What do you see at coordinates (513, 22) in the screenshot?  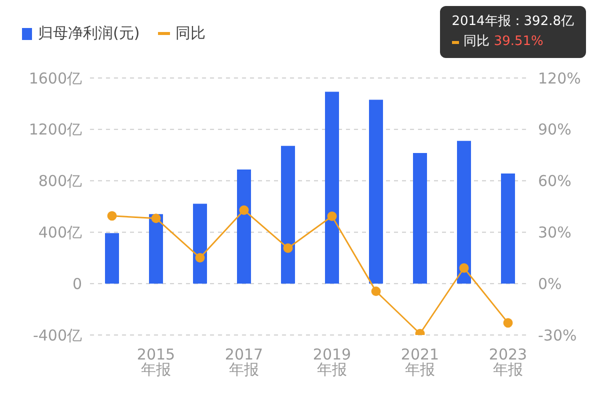 I see `text: 2014年报：392.8亿` at bounding box center [513, 22].